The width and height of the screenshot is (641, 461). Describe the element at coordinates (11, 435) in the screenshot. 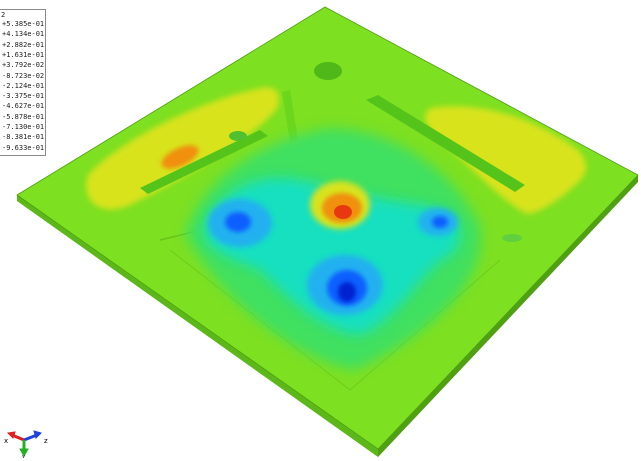

I see `triad-x-arrow` at that location.